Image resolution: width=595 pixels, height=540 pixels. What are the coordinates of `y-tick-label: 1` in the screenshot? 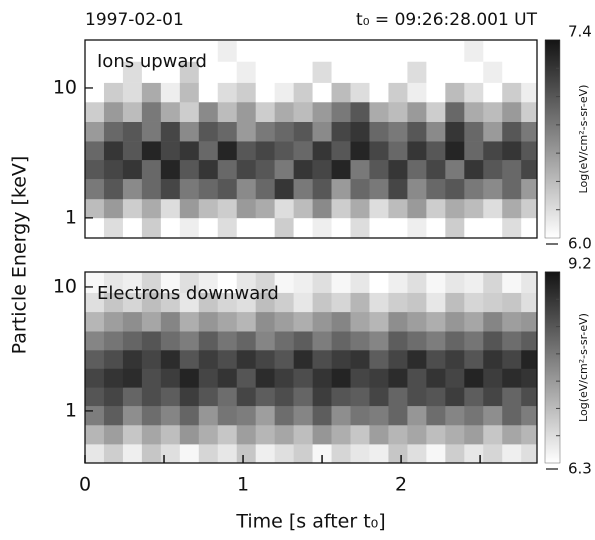 It's located at (71, 217).